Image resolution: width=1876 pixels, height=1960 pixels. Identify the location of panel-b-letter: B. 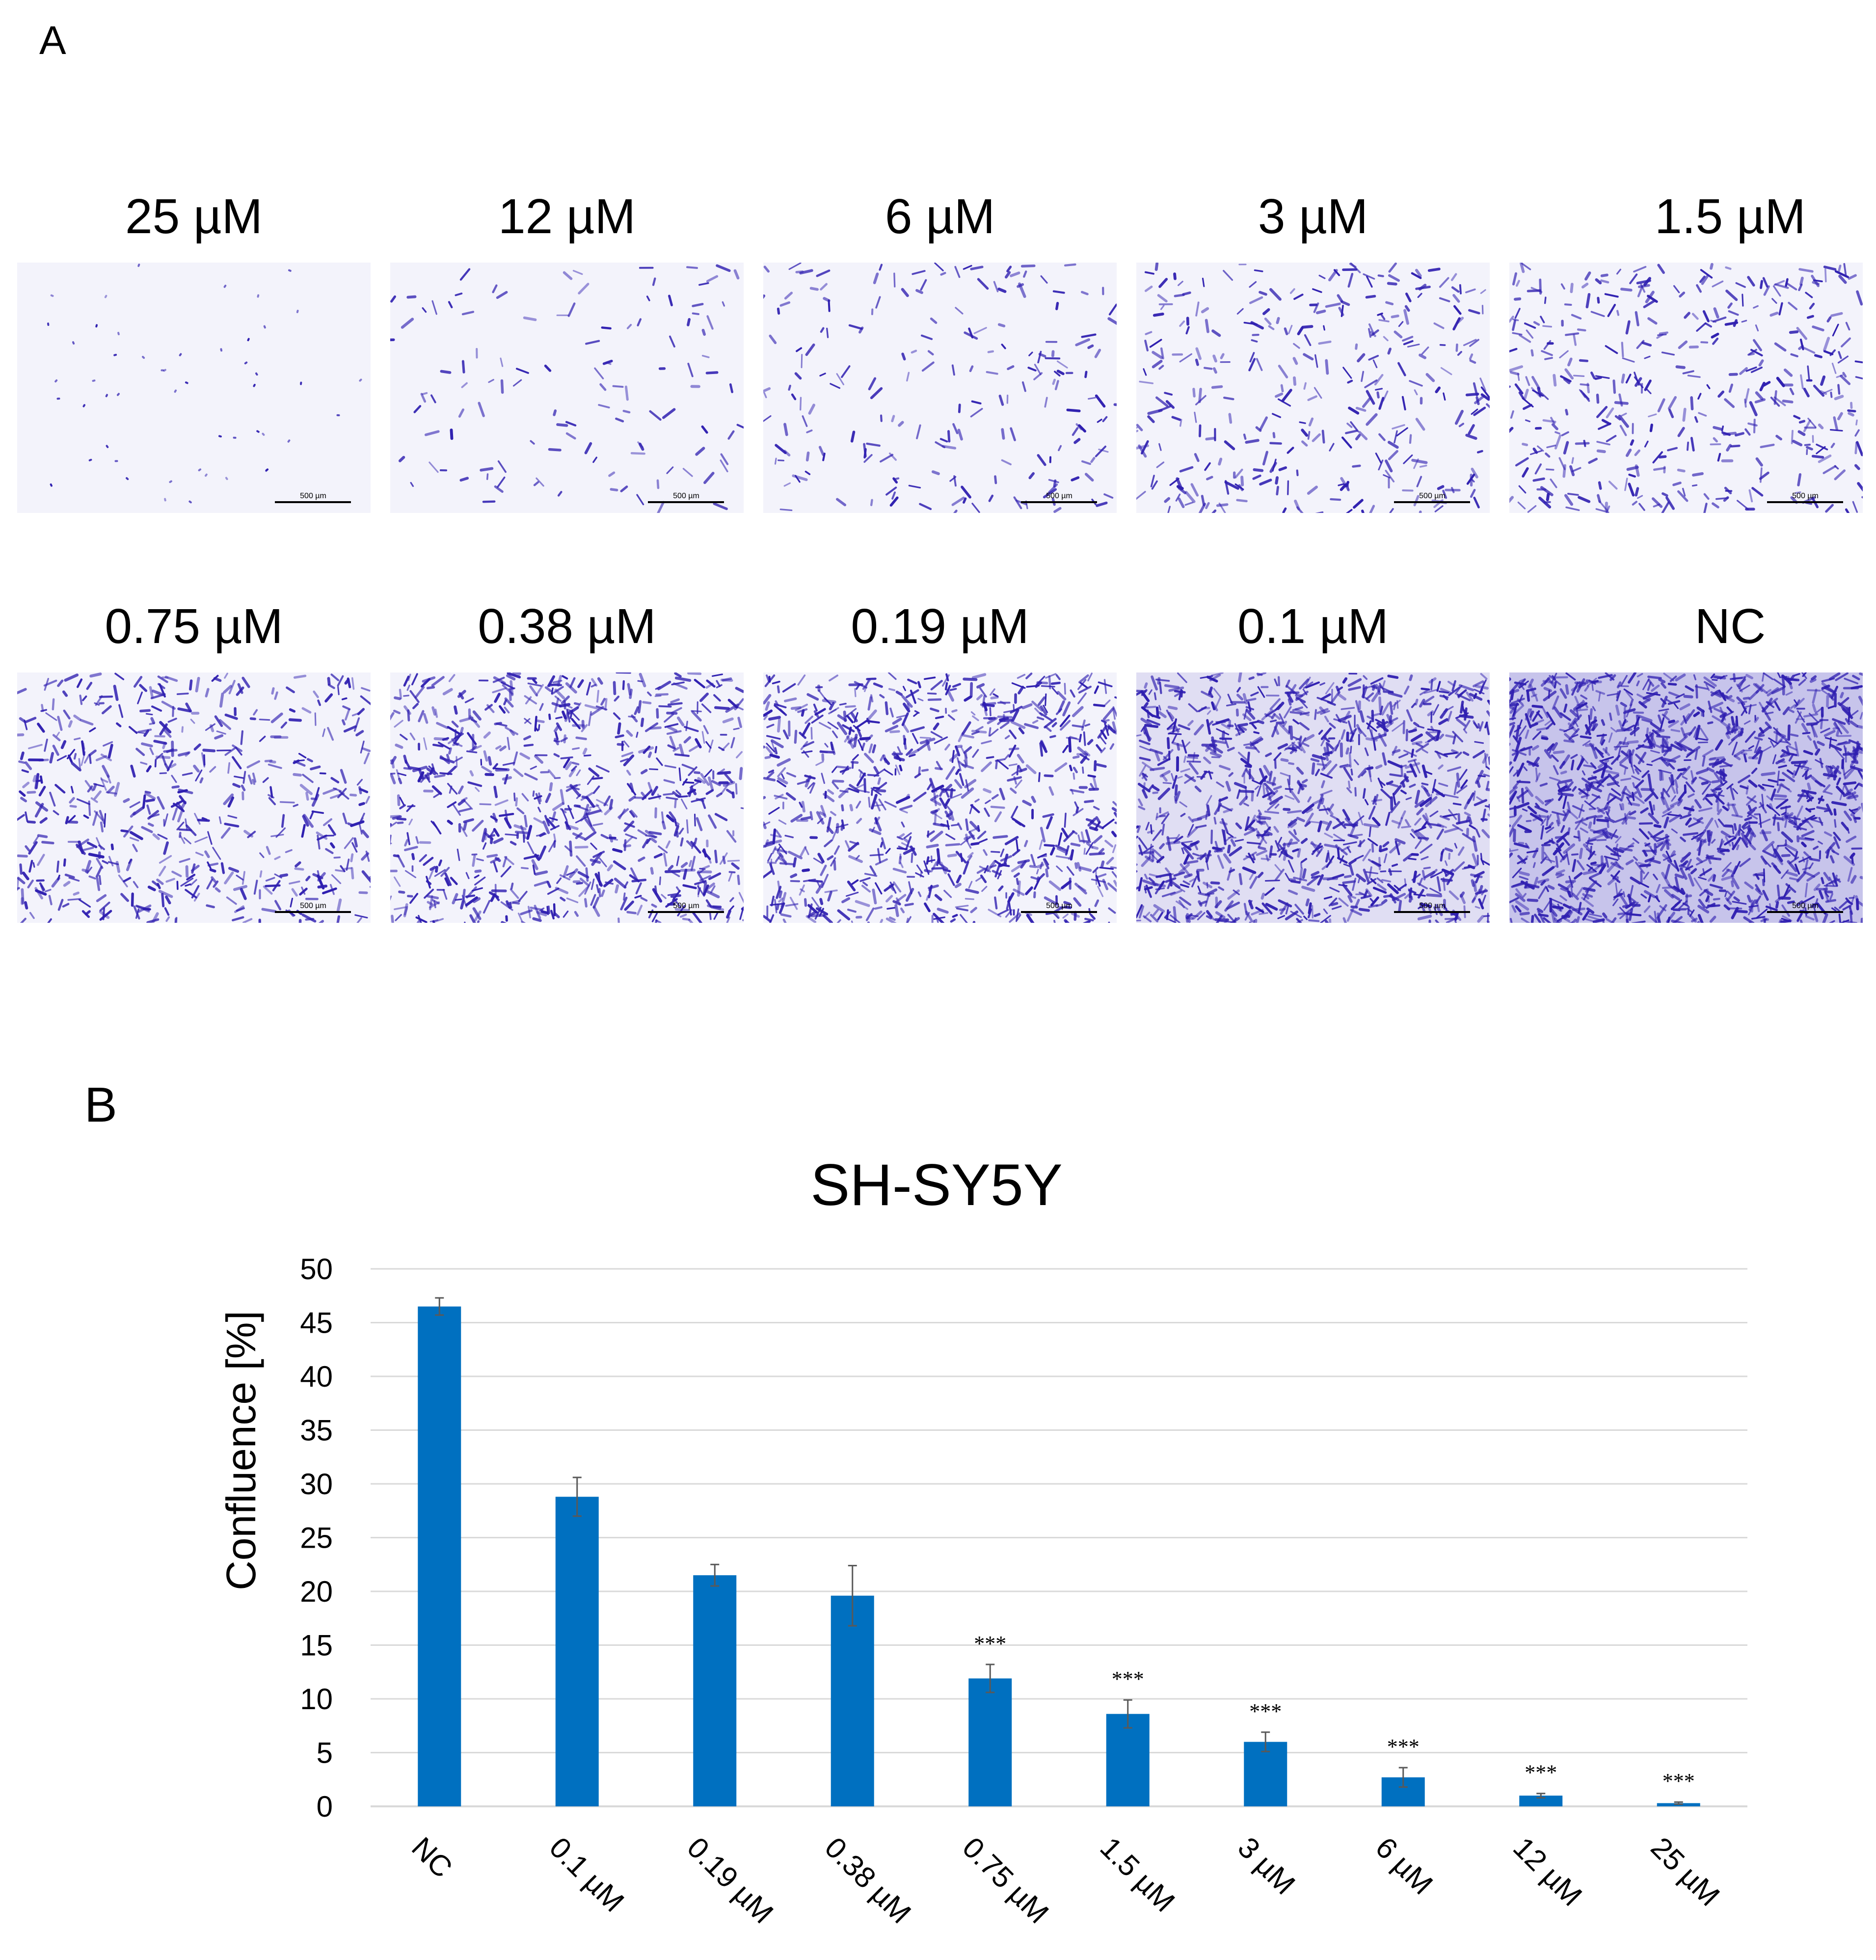
(101, 1104).